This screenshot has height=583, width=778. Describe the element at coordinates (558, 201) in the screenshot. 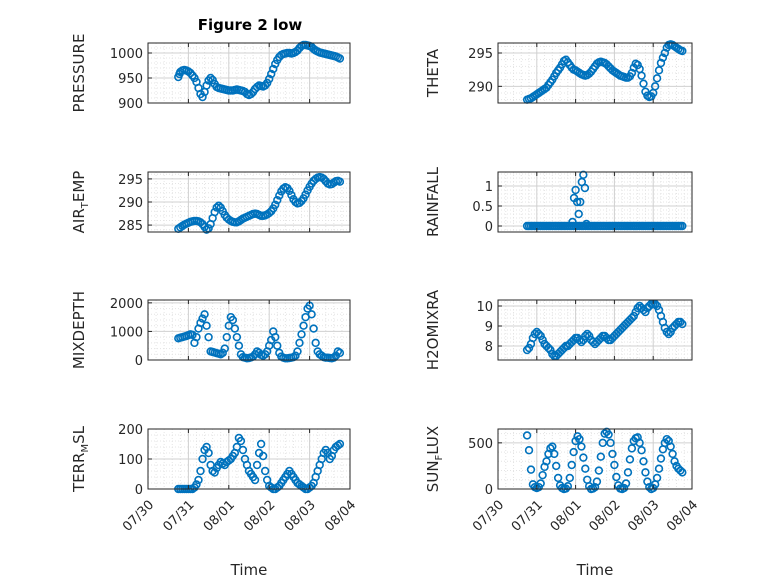

I see `subplot-3: 0 0.5 1 RAINFALL` at that location.